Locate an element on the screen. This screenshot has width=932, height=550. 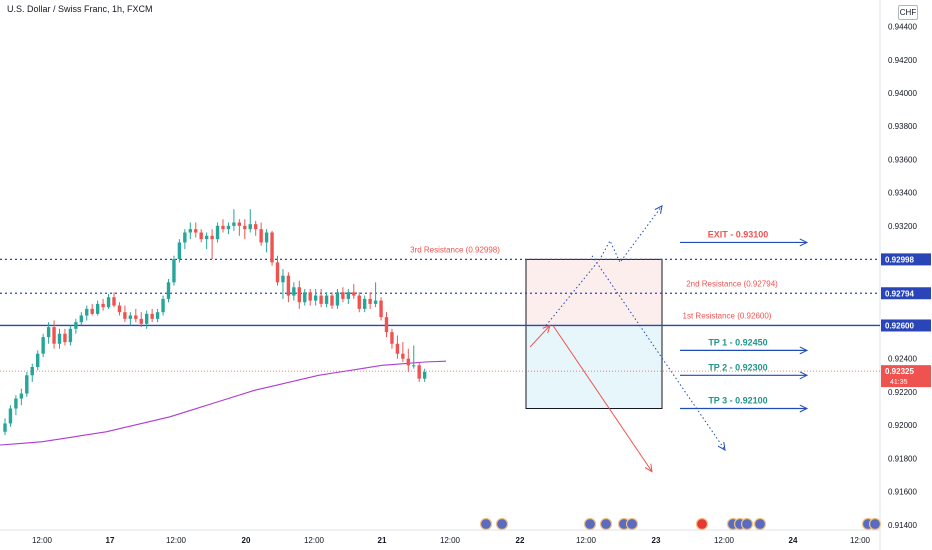
level-price-text: 0.92998 is located at coordinates (899, 259).